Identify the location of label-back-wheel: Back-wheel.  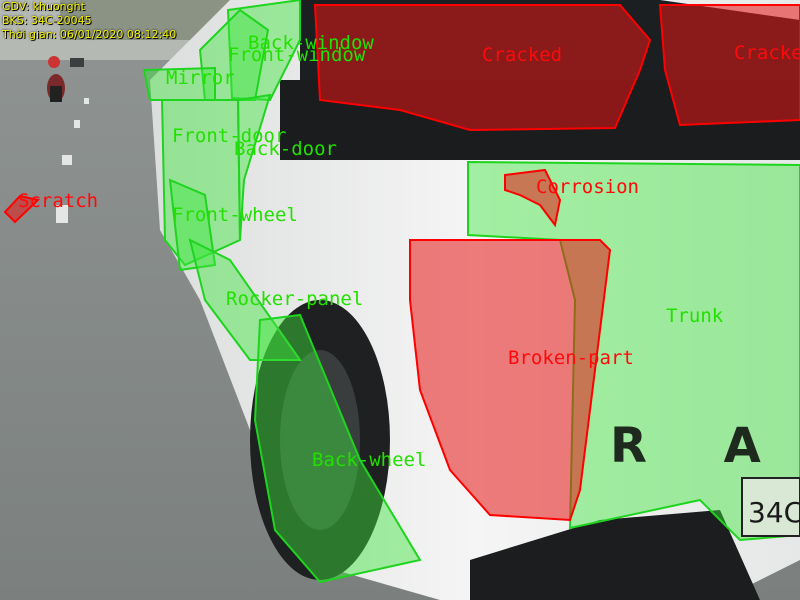
(369, 460).